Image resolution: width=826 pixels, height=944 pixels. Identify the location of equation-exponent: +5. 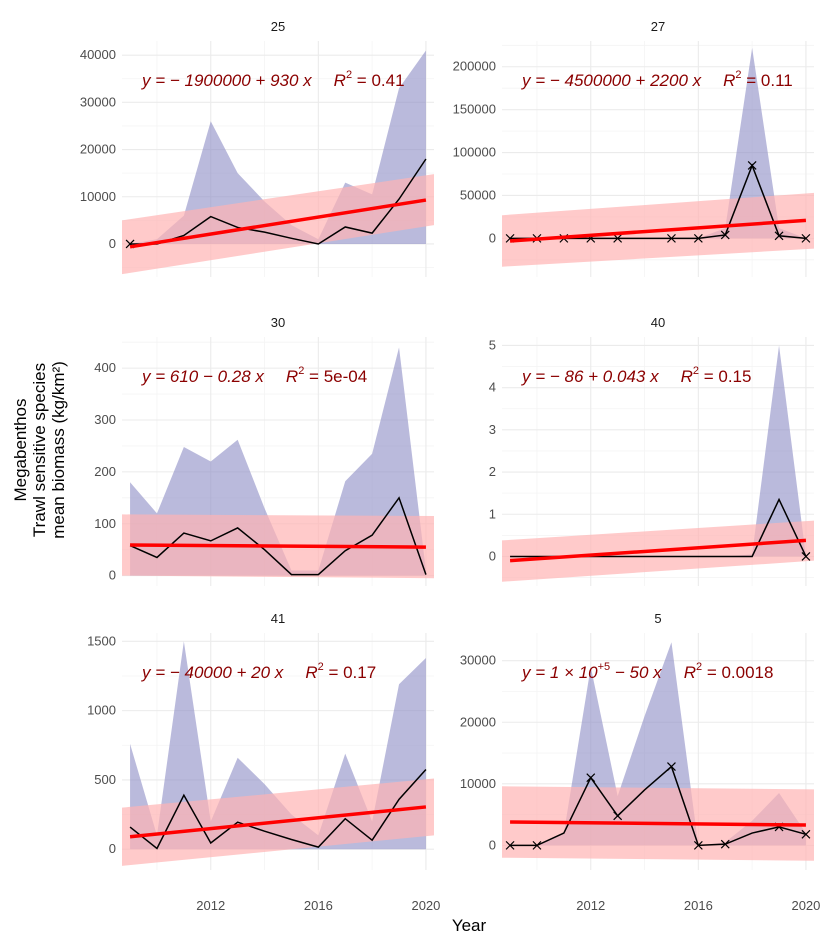
(604, 667).